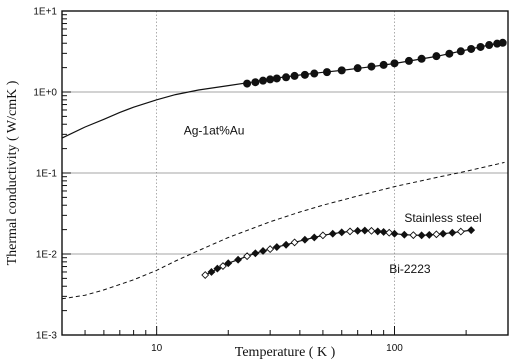  Describe the element at coordinates (47, 255) in the screenshot. I see `y-tick-label: 1E-2` at that location.